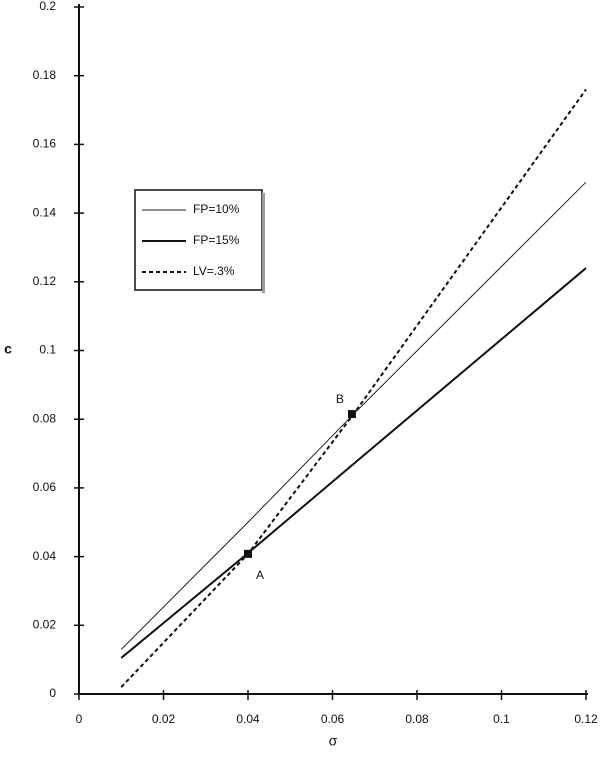 The height and width of the screenshot is (759, 600). I want to click on point-label: B, so click(340, 399).